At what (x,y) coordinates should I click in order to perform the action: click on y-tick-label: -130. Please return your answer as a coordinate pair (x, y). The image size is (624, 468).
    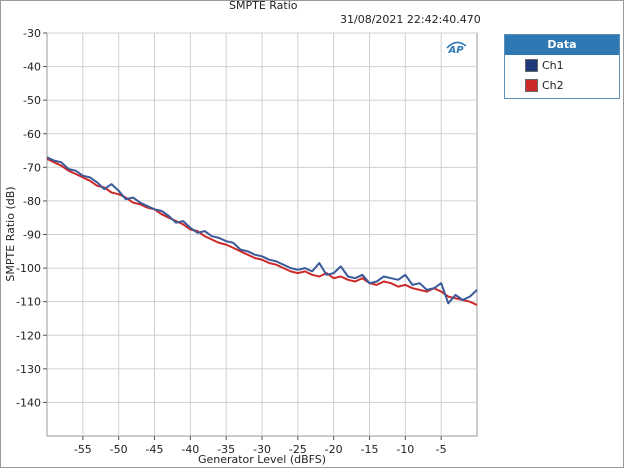
    Looking at the image, I should click on (28, 369).